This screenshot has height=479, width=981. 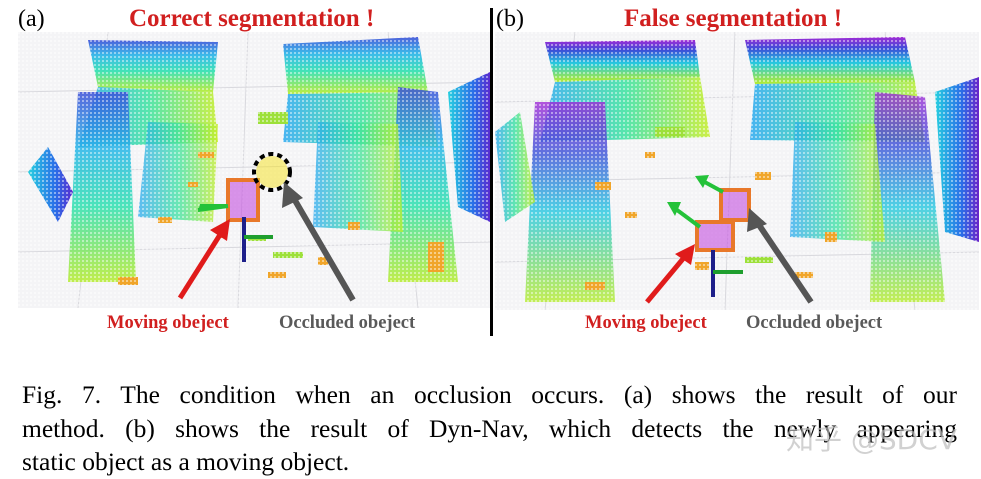 I want to click on caption-line-3: static object as a moving object., so click(x=186, y=461).